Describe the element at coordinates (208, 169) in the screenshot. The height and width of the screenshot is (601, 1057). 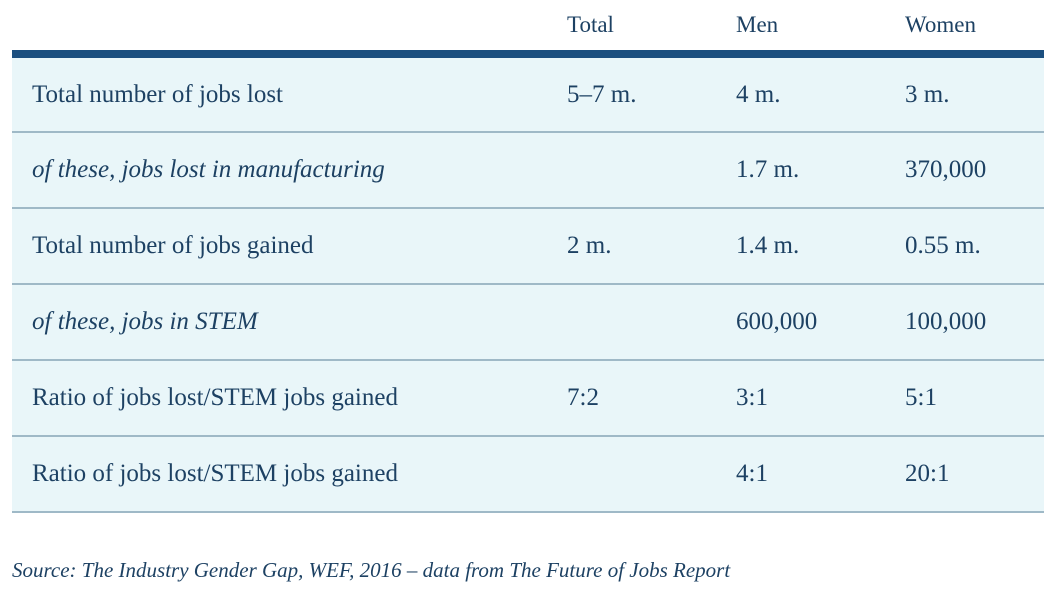
I see `row-label: of these, jobs lost in manufacturing` at that location.